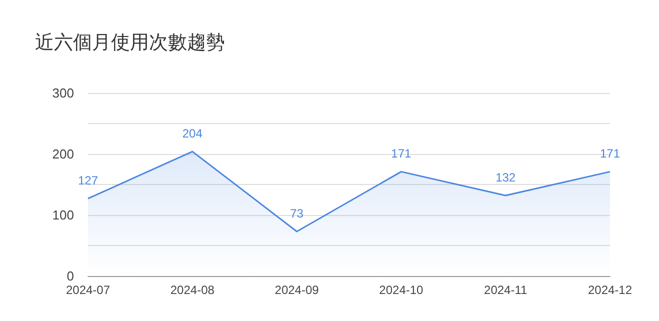 Image resolution: width=659 pixels, height=321 pixels. I want to click on chart-title: 近六個月使用次數趨勢, so click(130, 43).